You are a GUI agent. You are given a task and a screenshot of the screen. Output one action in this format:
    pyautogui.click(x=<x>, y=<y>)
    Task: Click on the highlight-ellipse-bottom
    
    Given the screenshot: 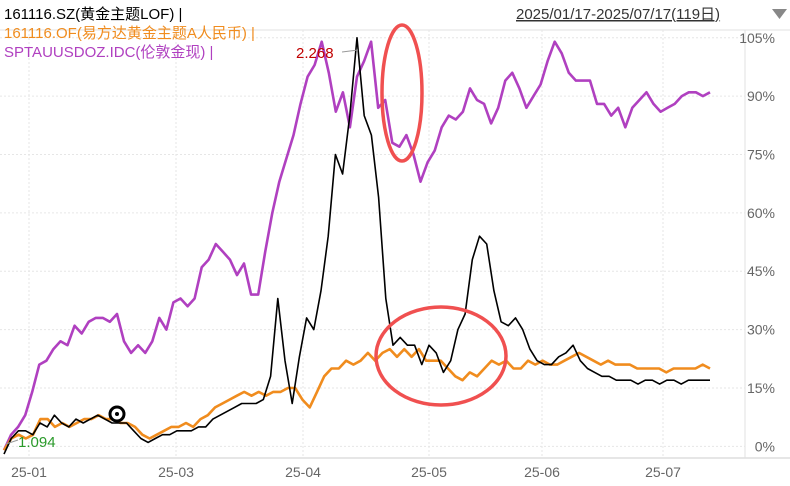 What is the action you would take?
    pyautogui.click(x=441, y=356)
    